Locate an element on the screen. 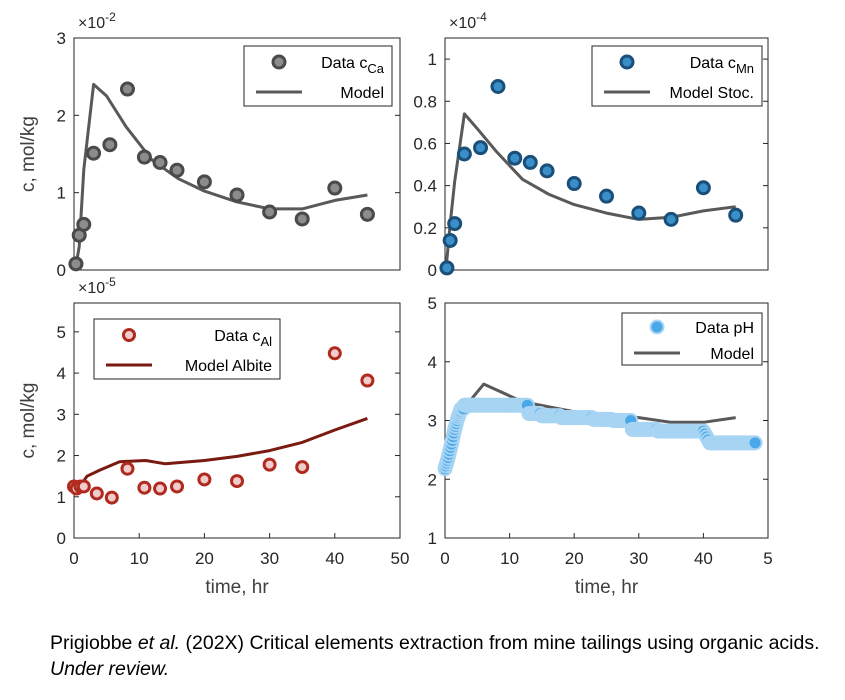 The width and height of the screenshot is (845, 700). exponent-label: ×10⁻⁵ is located at coordinates (97, 286).